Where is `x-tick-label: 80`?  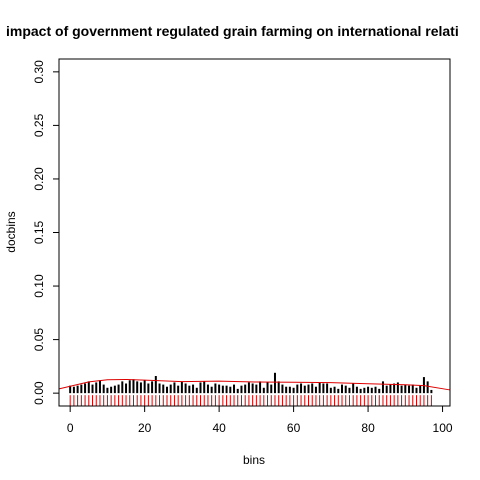 x-tick-label: 80 is located at coordinates (368, 428).